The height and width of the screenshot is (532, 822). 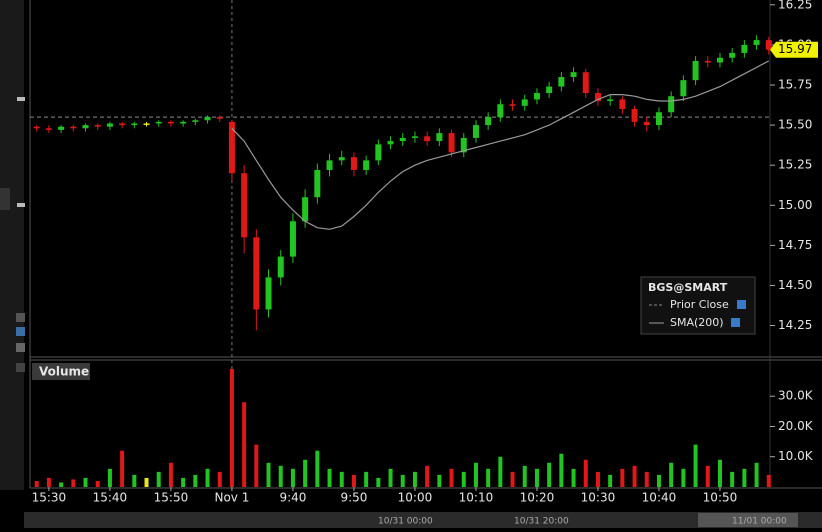 I want to click on y-tick-label: 30.0K, so click(x=796, y=396).